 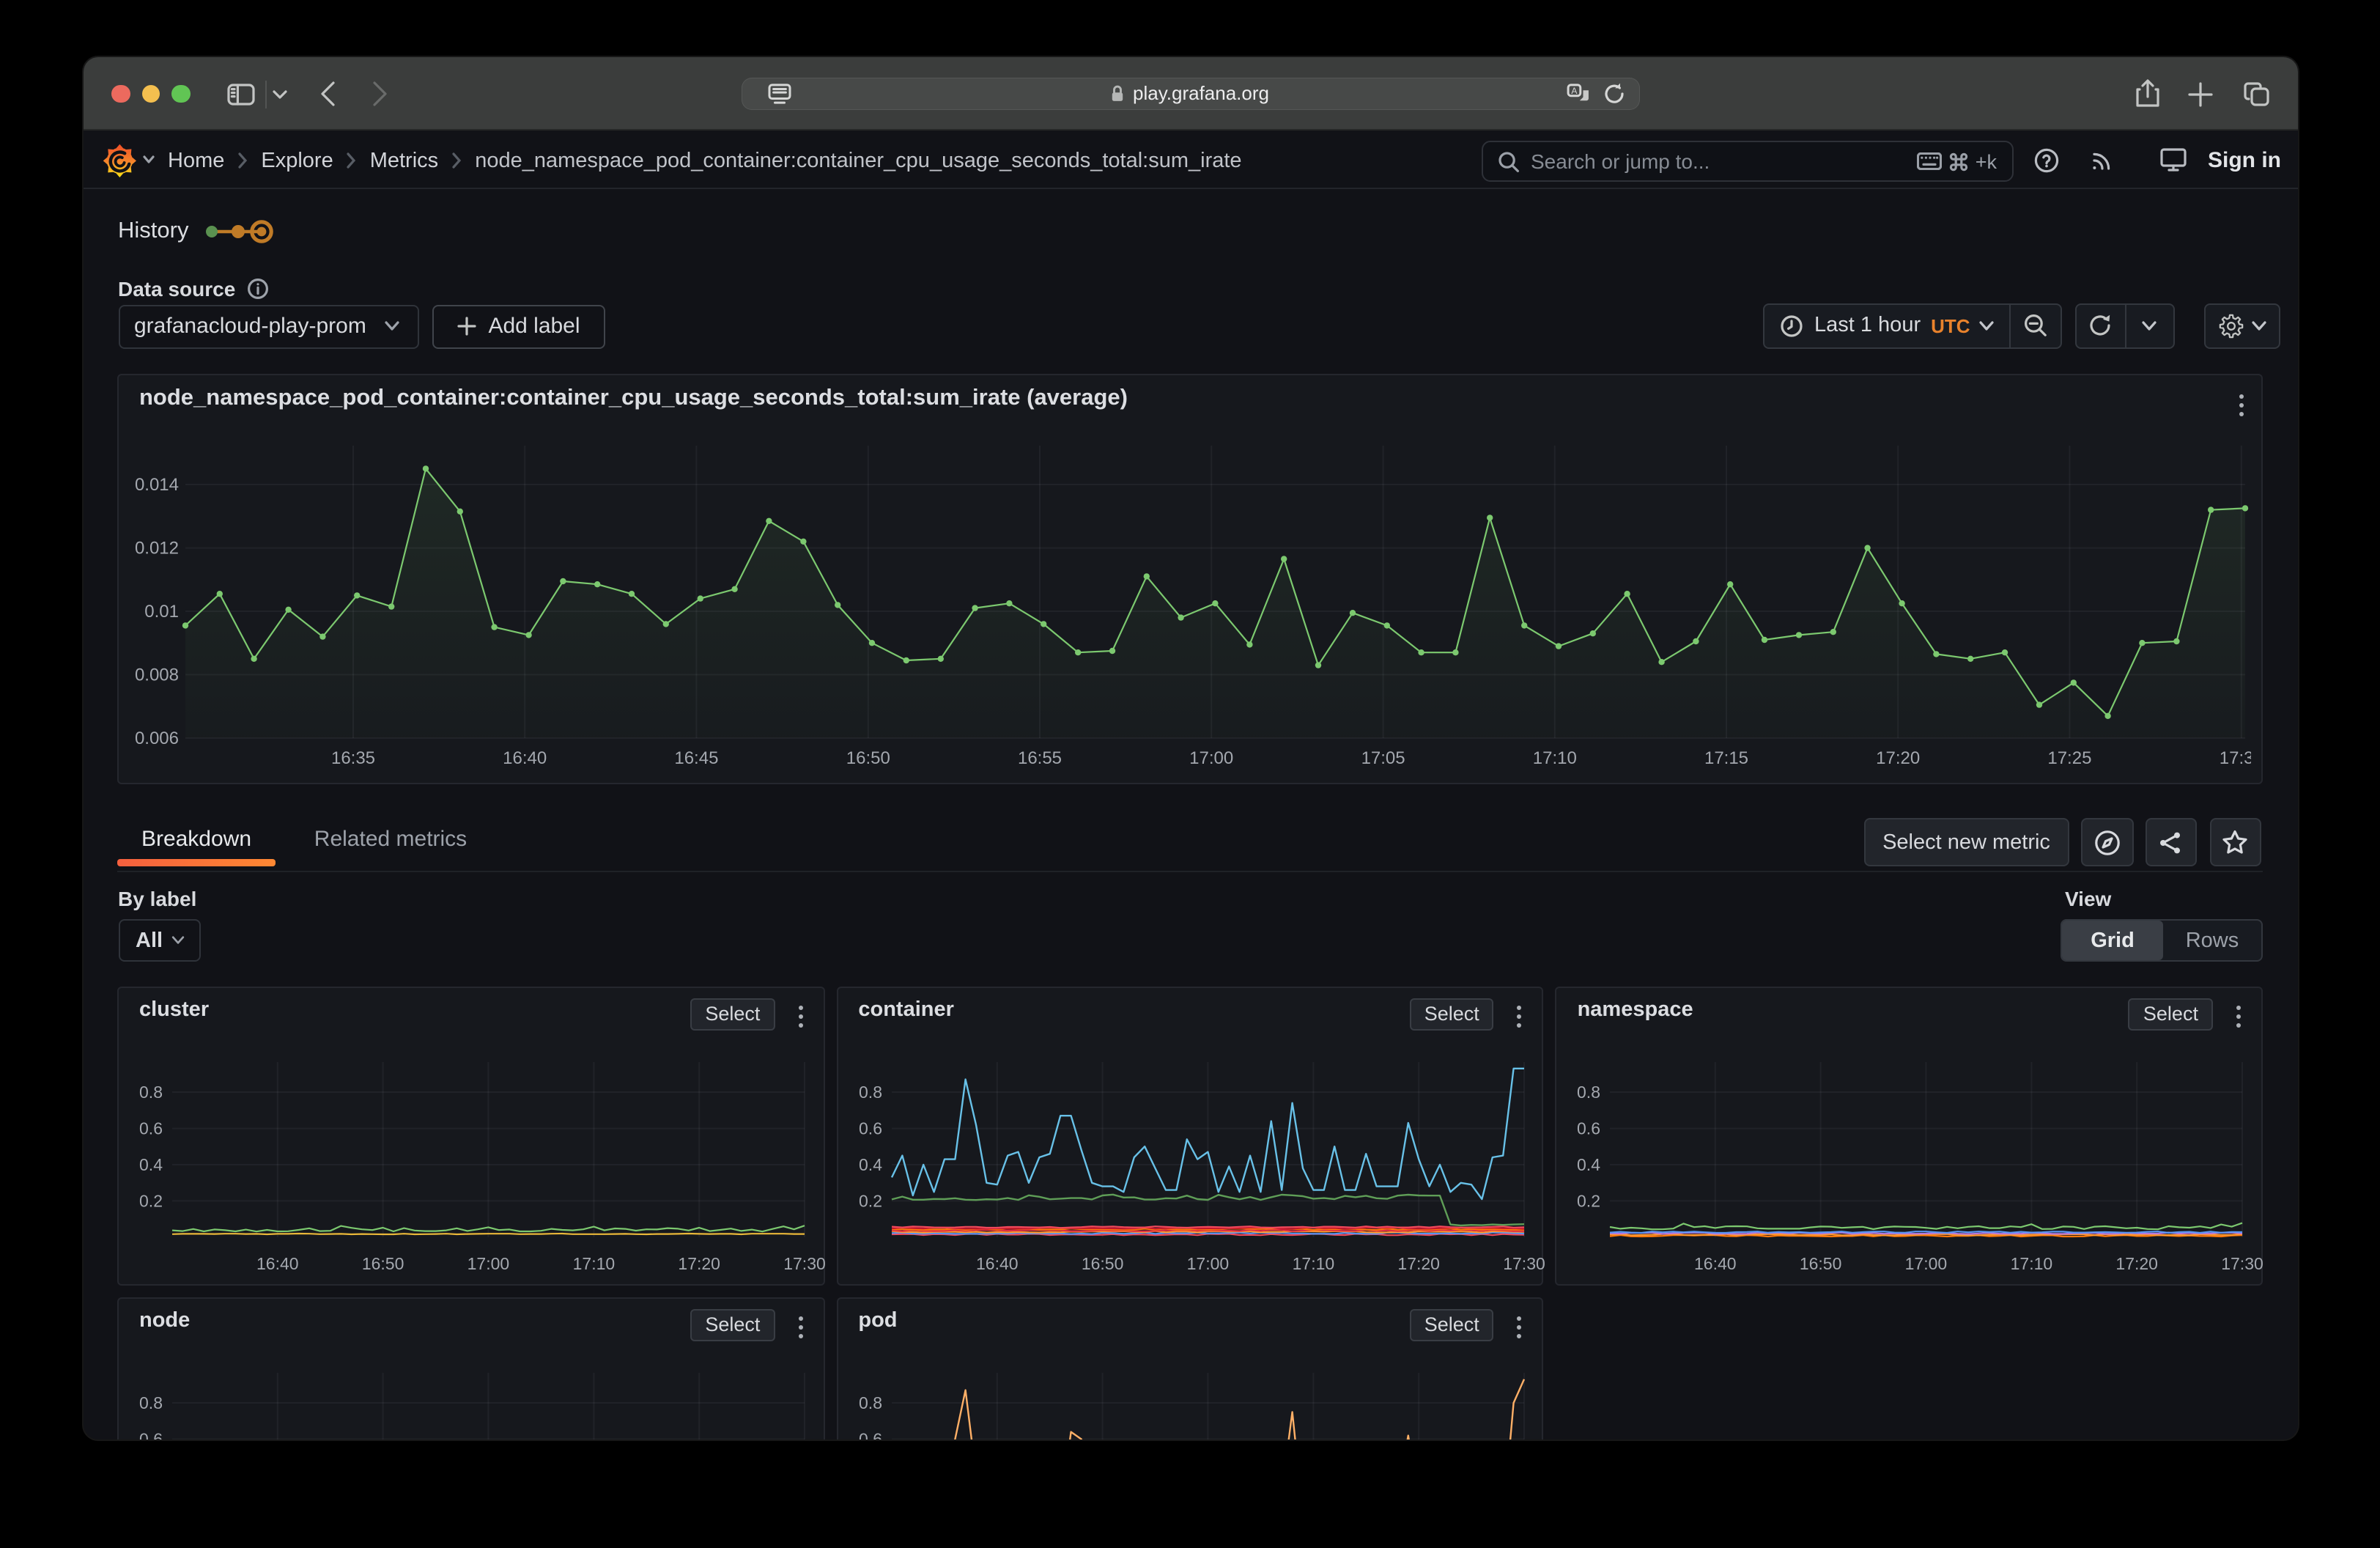 I want to click on svg-text: 16:45, so click(x=696, y=758).